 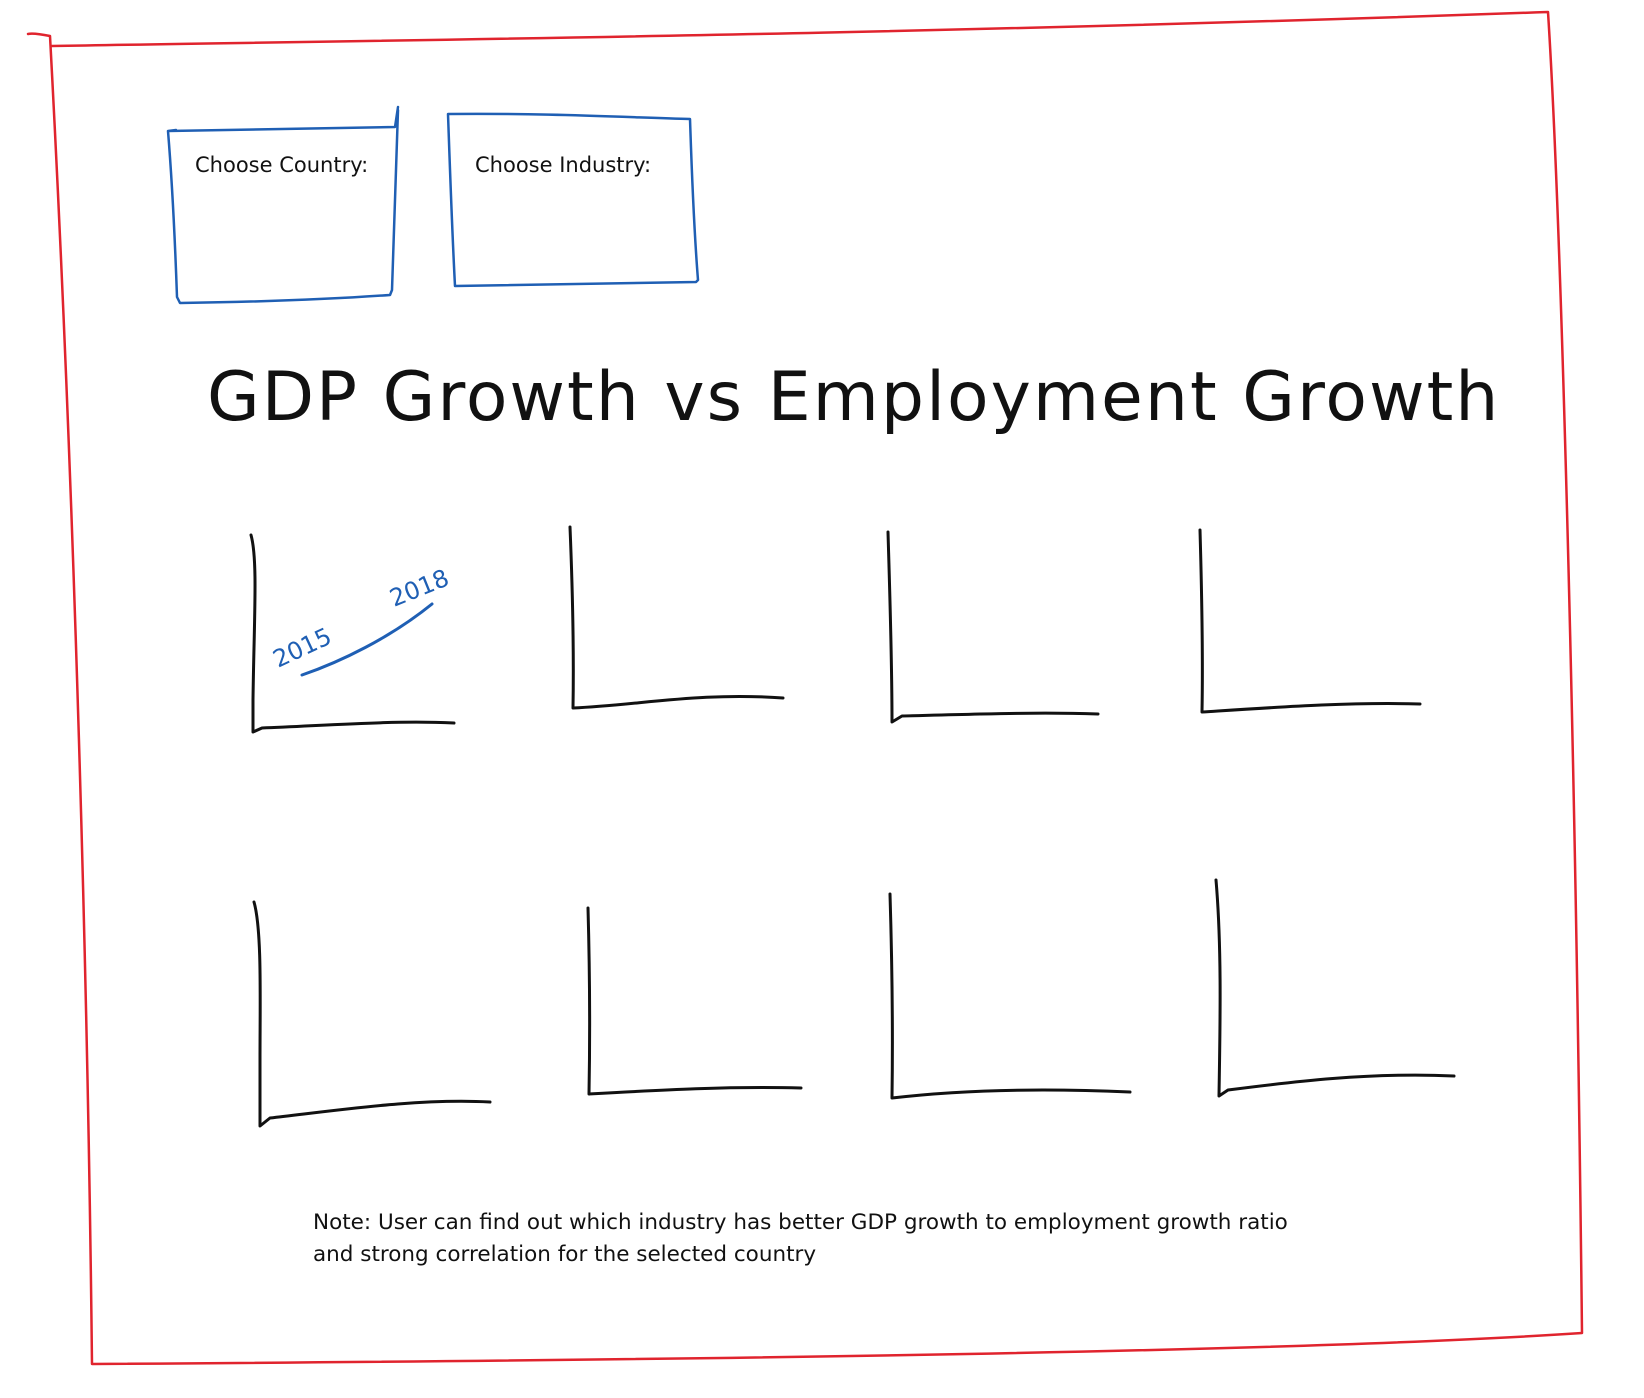 I want to click on country-filter-label: Choose Country:, so click(x=281, y=165).